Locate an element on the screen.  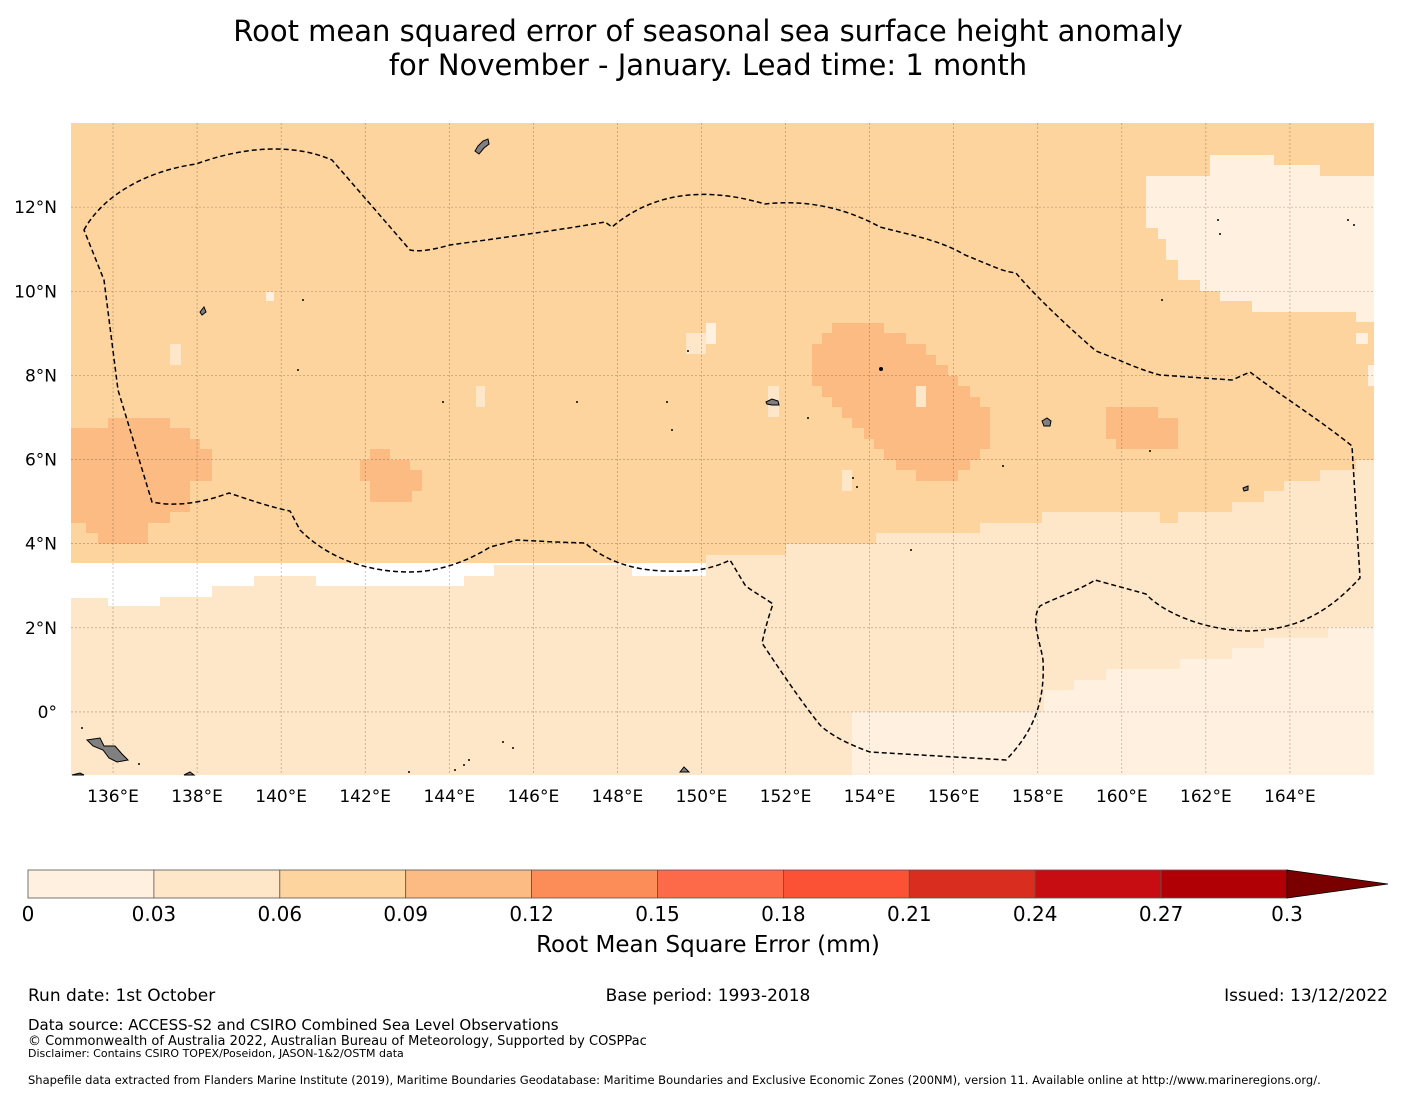
colorbar-tick-label: 0.27 is located at coordinates (1161, 914).